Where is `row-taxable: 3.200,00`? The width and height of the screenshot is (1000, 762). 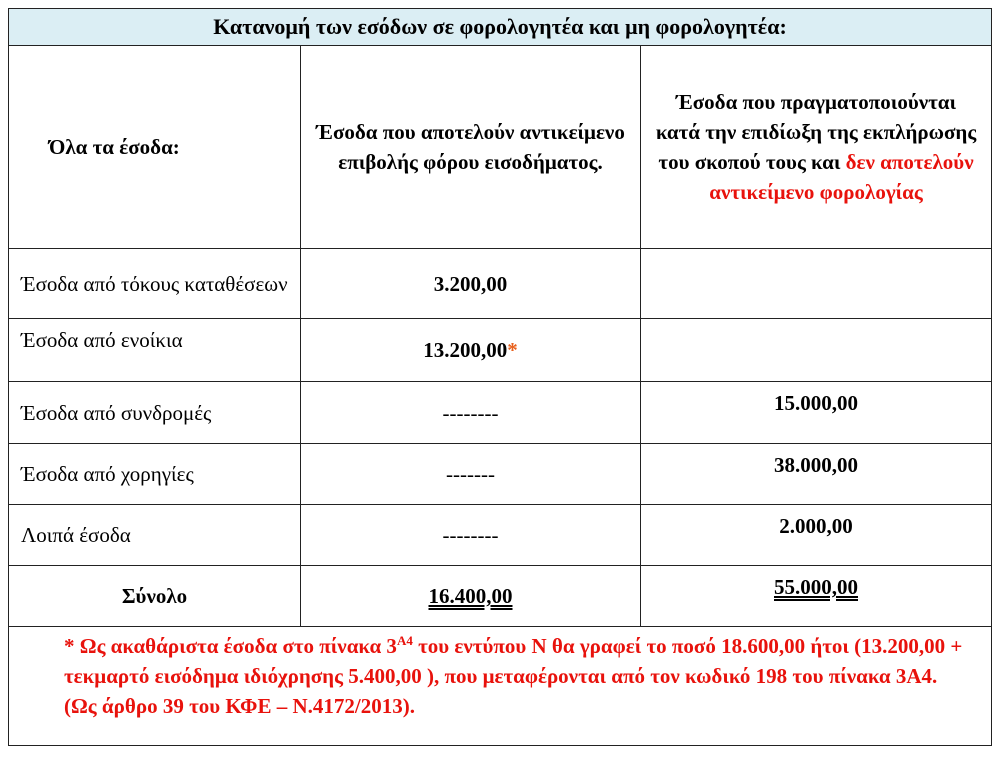 row-taxable: 3.200,00 is located at coordinates (470, 283).